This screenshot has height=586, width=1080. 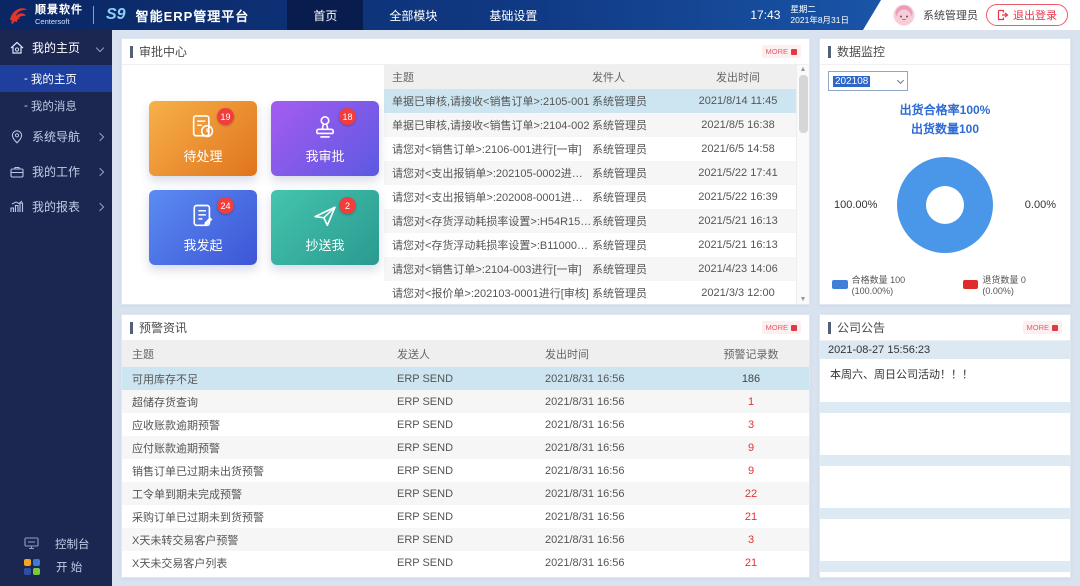 I want to click on nav-tab-basic-settings: 基础设置, so click(x=513, y=15).